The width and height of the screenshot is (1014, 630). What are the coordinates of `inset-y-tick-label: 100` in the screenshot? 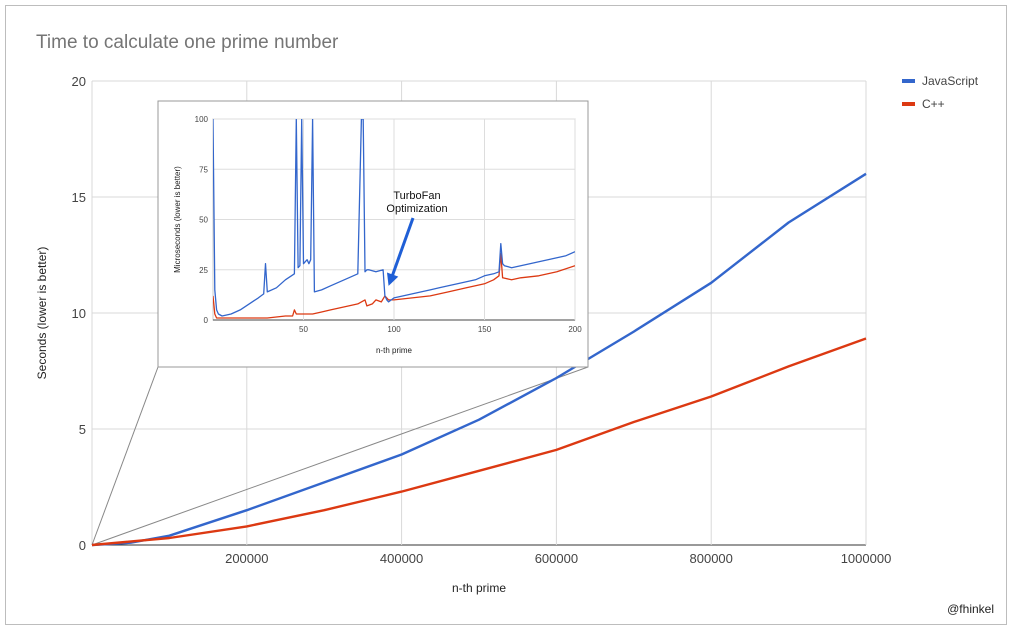 It's located at (202, 119).